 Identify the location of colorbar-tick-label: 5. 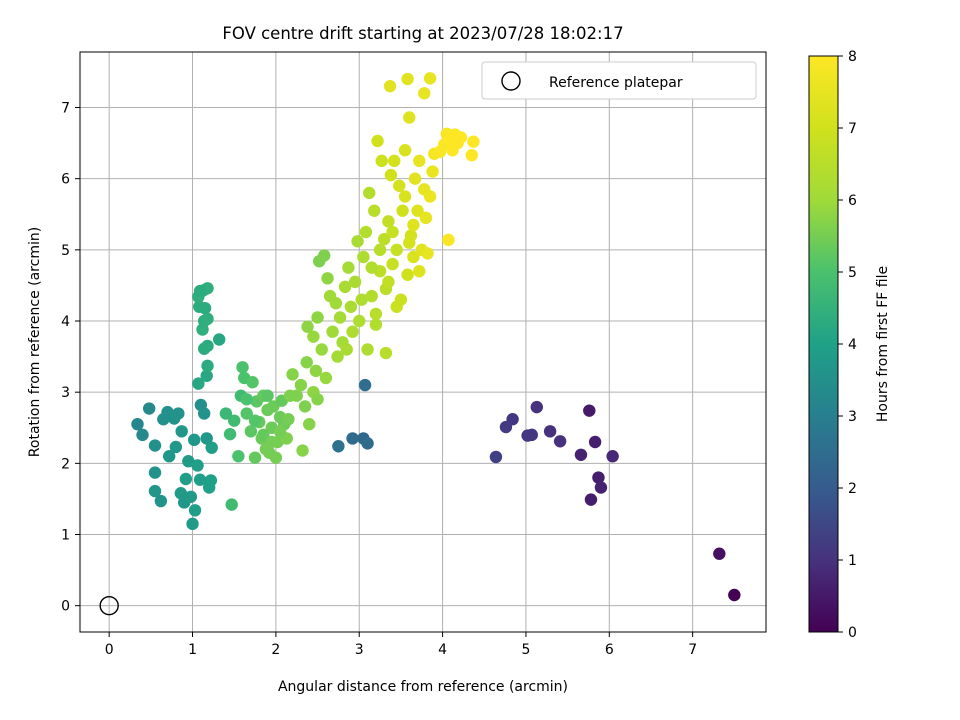
(852, 273).